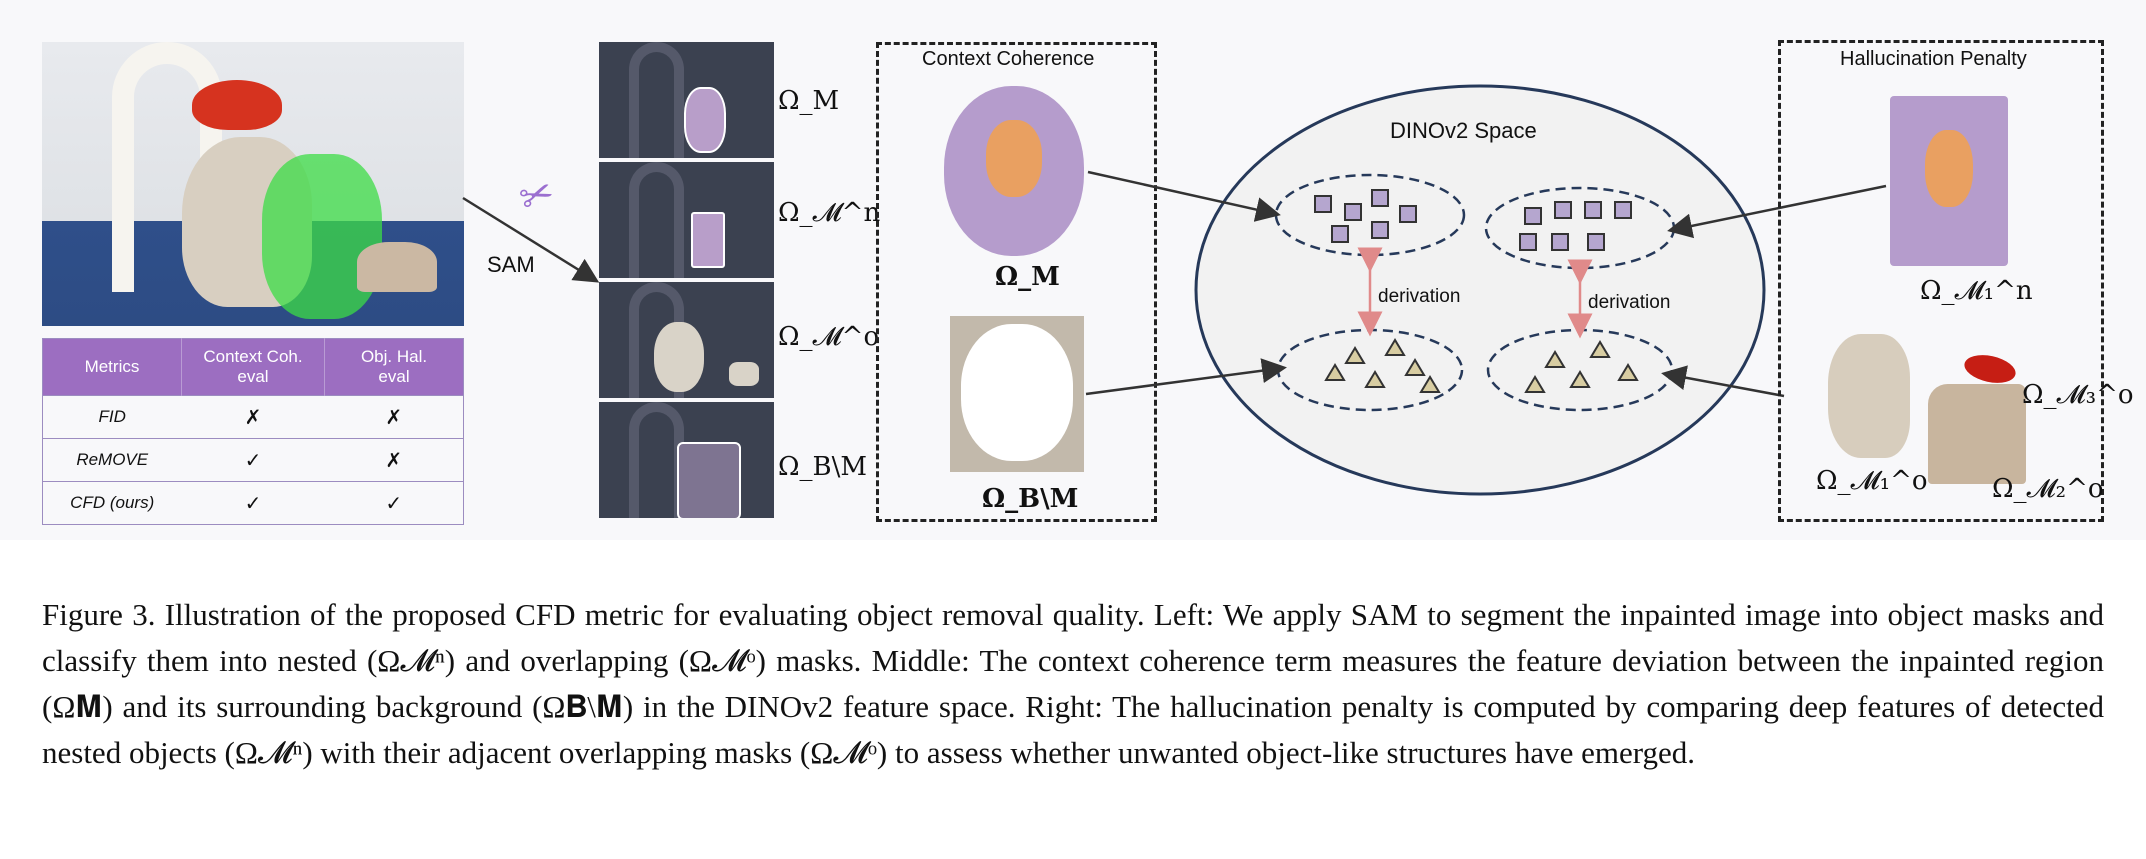  What do you see at coordinates (686, 220) in the screenshot?
I see `mask-thumb-nested` at bounding box center [686, 220].